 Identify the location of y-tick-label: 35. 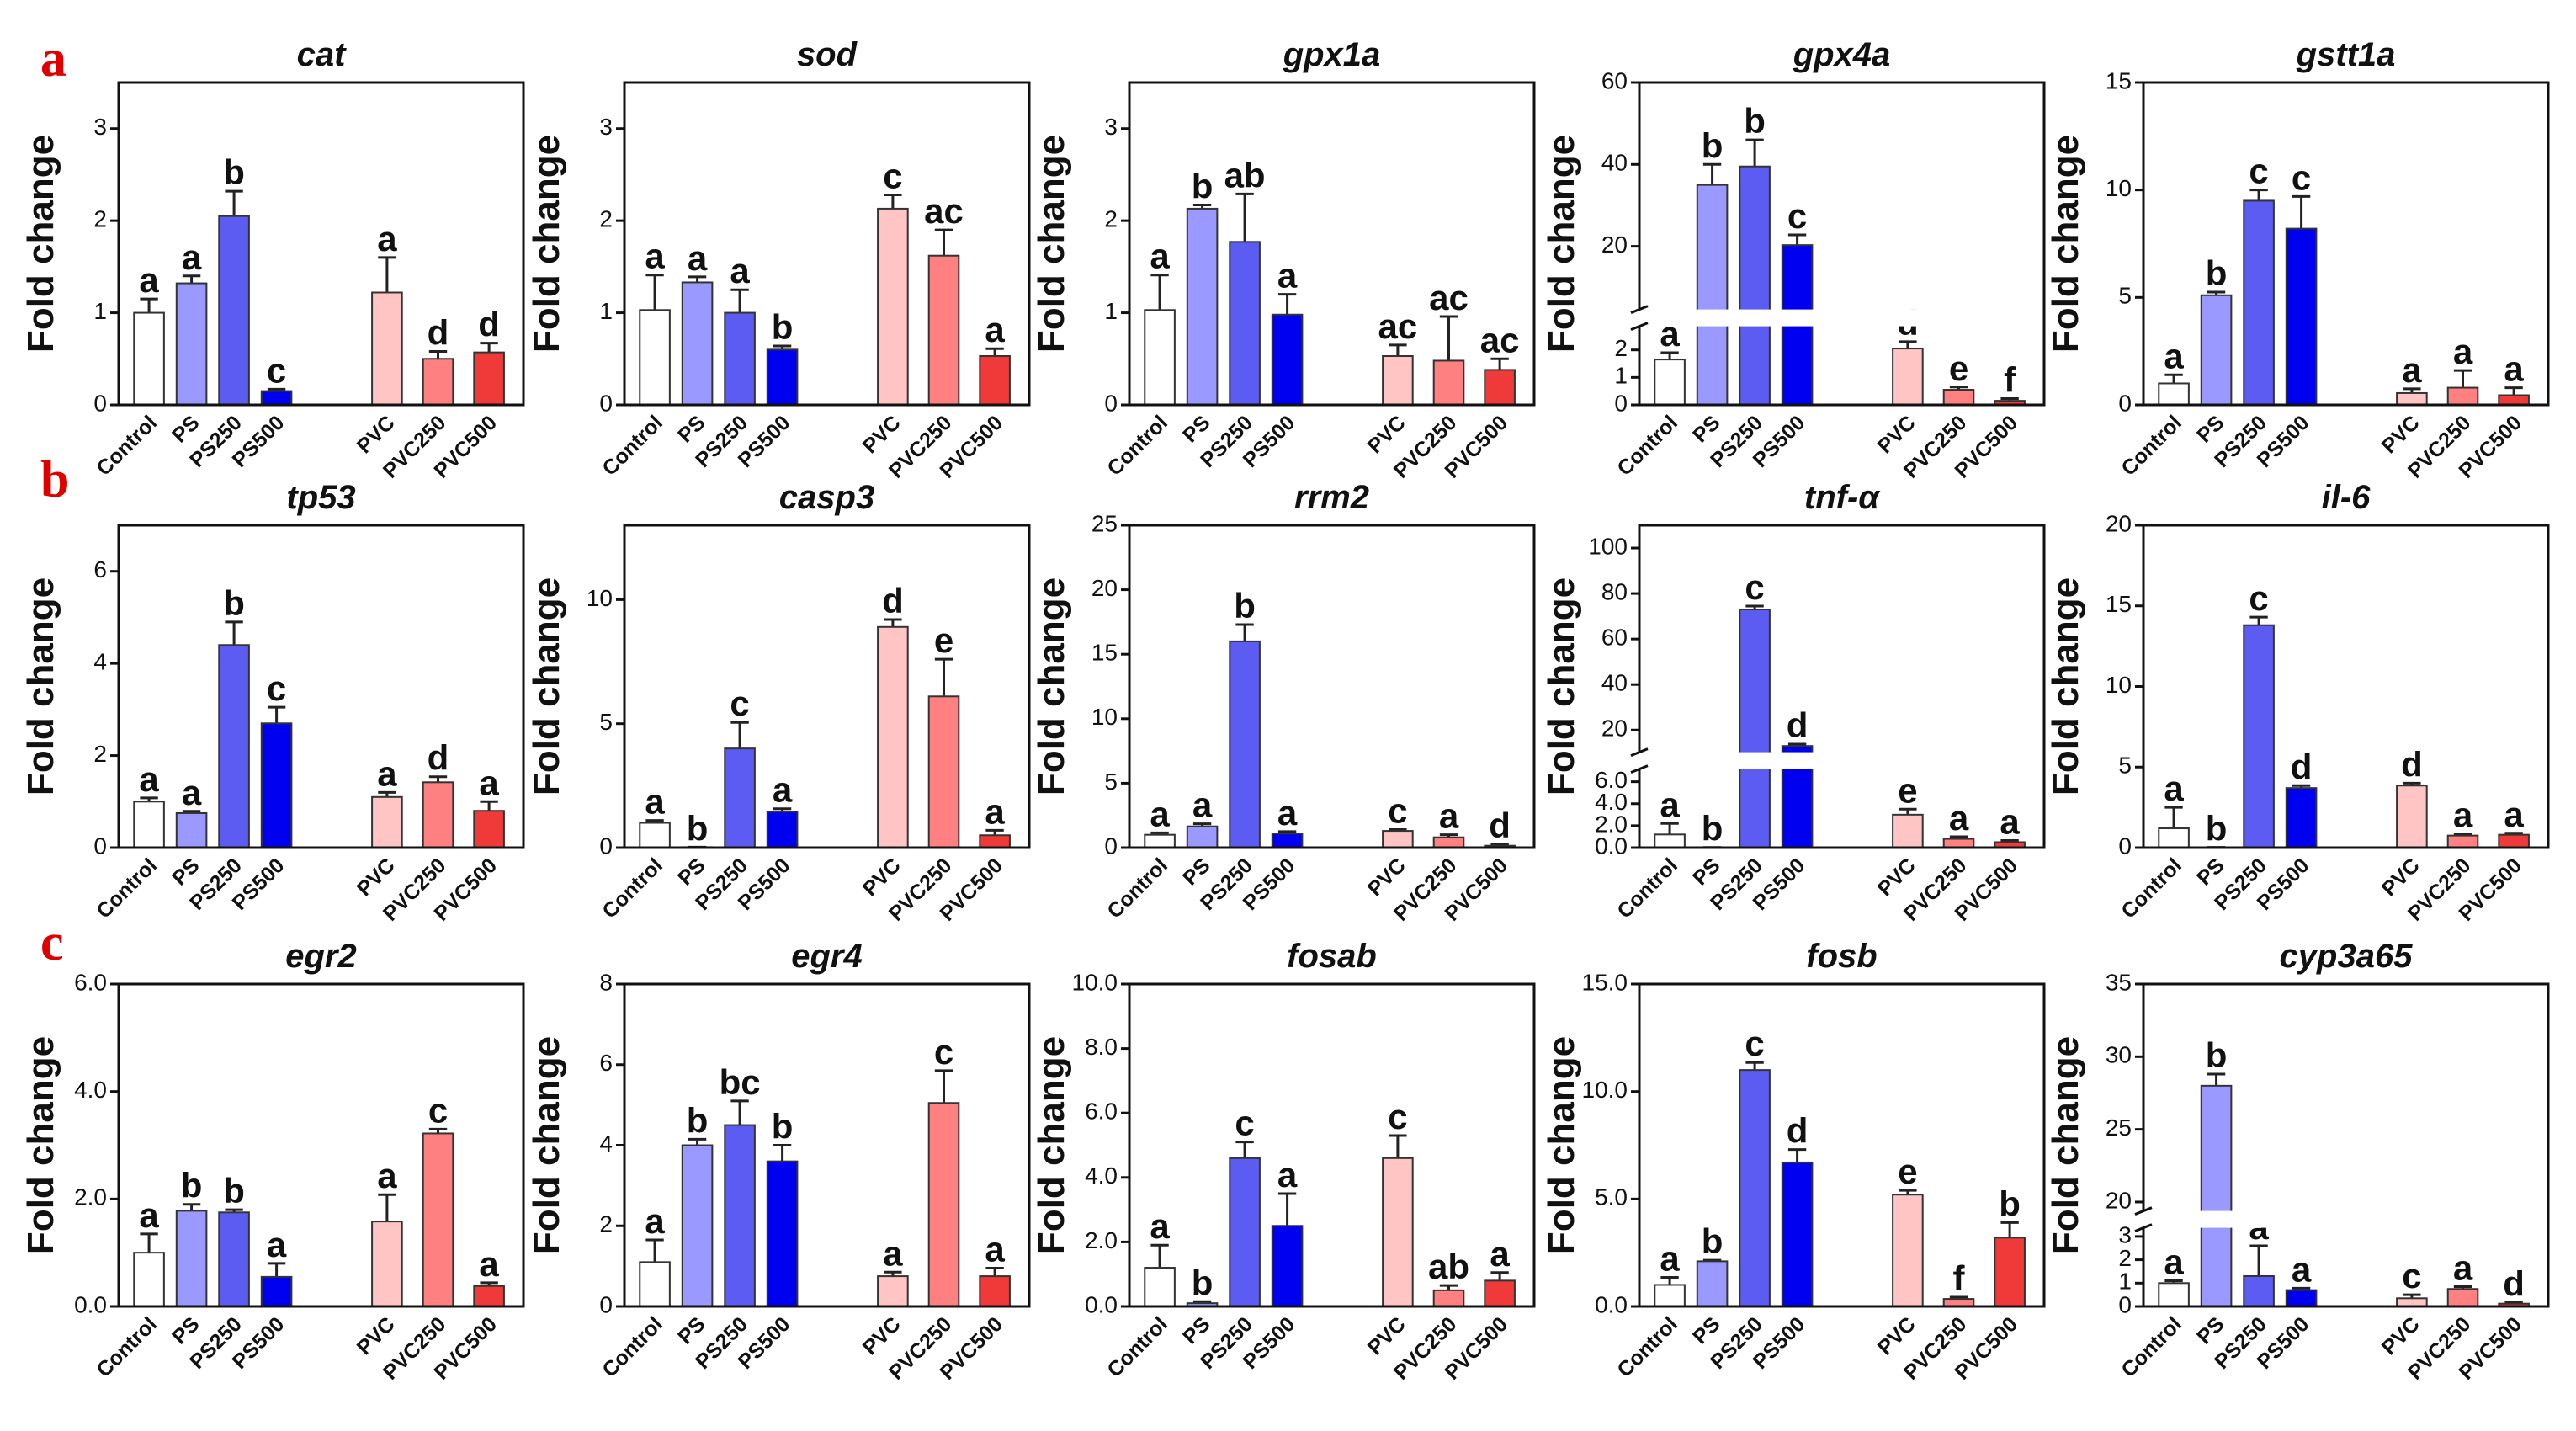
(2119, 982).